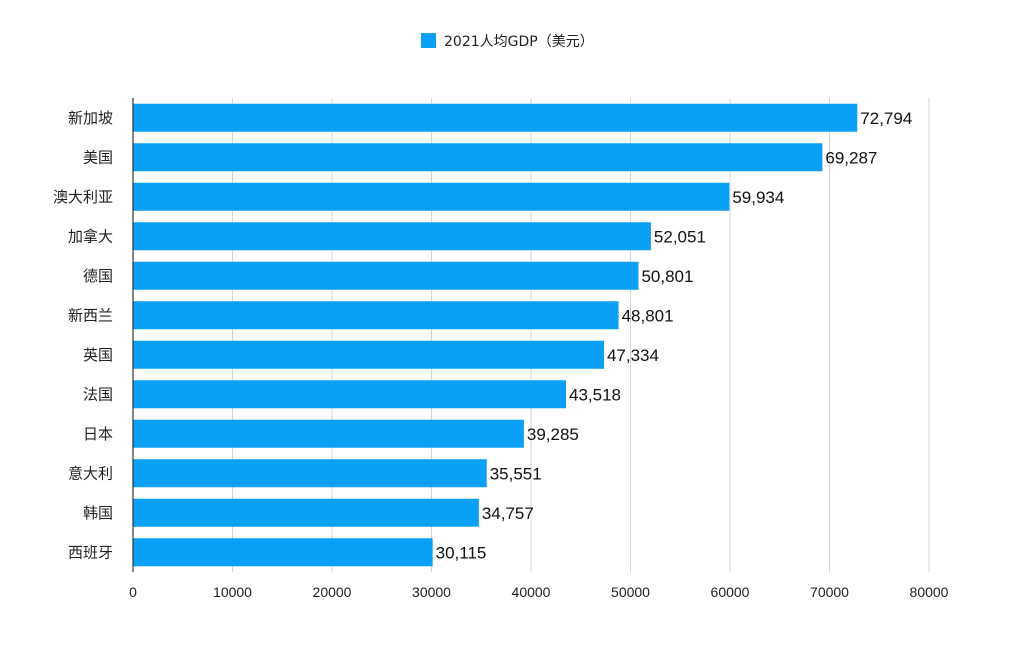  What do you see at coordinates (90, 118) in the screenshot?
I see `category-label: 新加坡` at bounding box center [90, 118].